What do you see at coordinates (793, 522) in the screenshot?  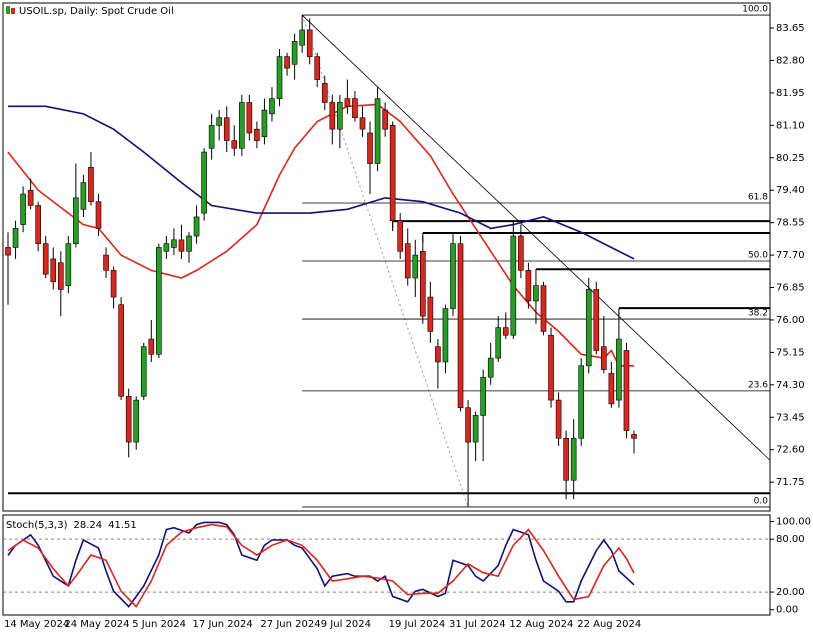 I see `y-tick-label: 100.00` at bounding box center [793, 522].